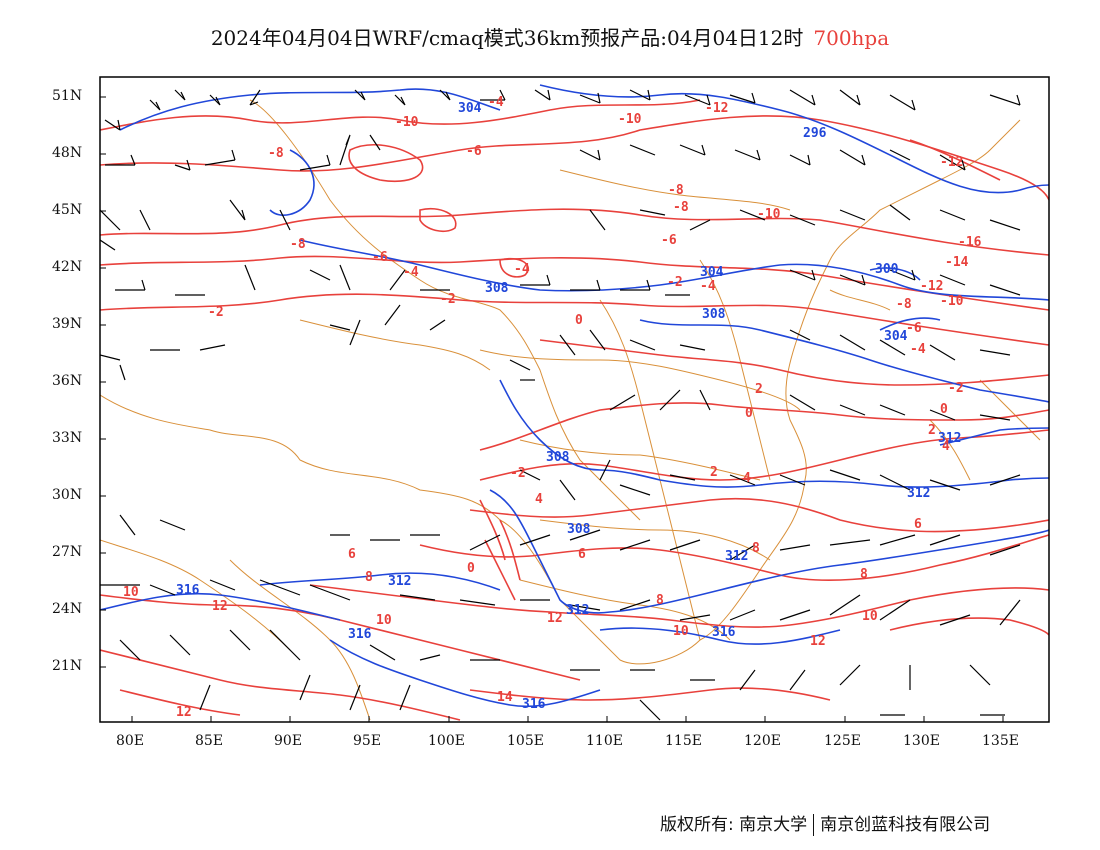 The image size is (1100, 850). What do you see at coordinates (67, 438) in the screenshot?
I see `lat-label: 33N` at bounding box center [67, 438].